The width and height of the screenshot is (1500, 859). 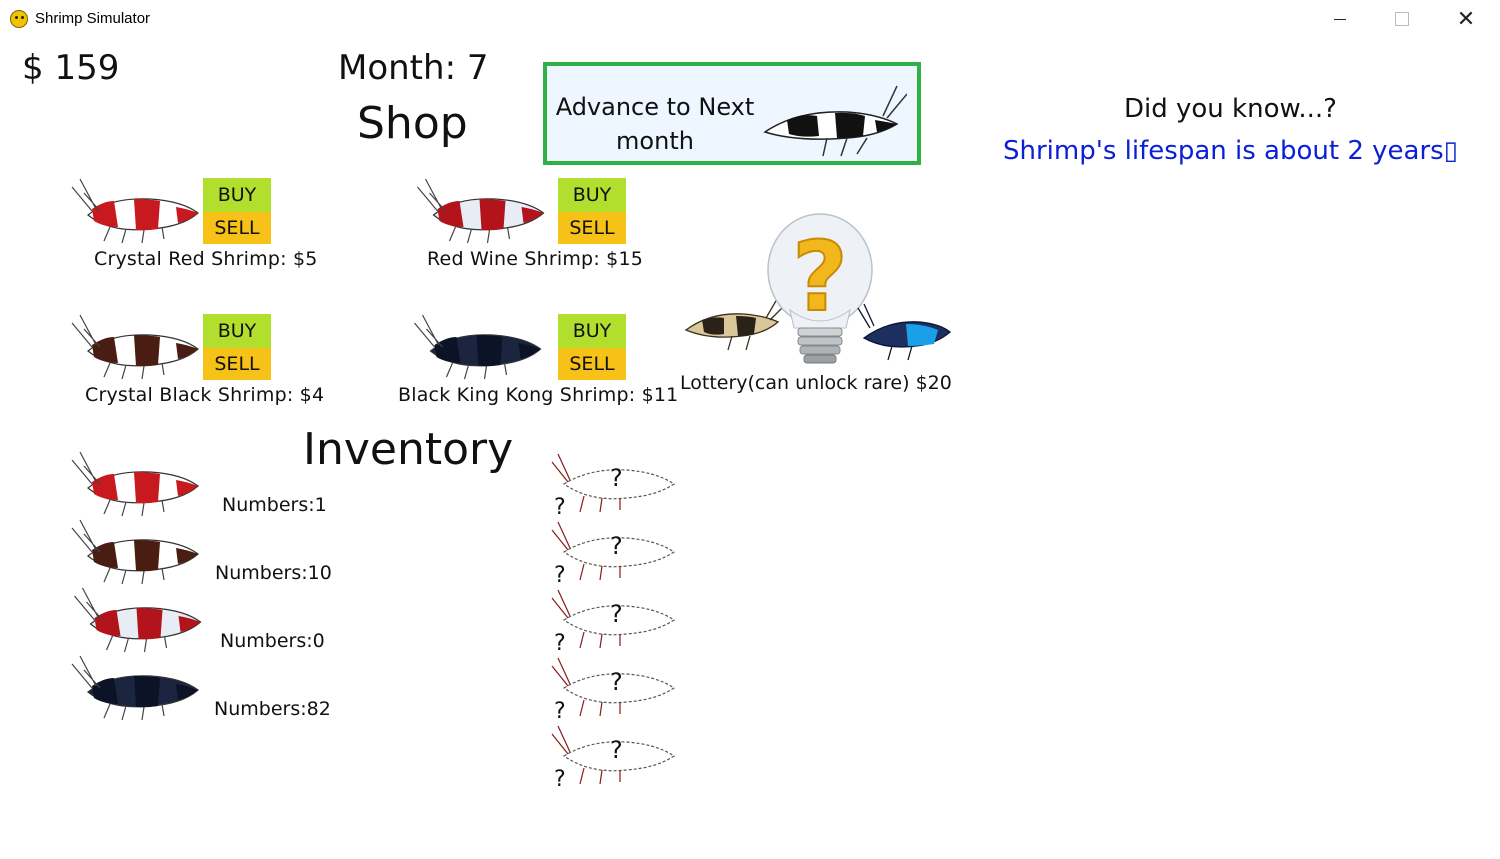 I want to click on minimize-icon, so click(x=1340, y=19).